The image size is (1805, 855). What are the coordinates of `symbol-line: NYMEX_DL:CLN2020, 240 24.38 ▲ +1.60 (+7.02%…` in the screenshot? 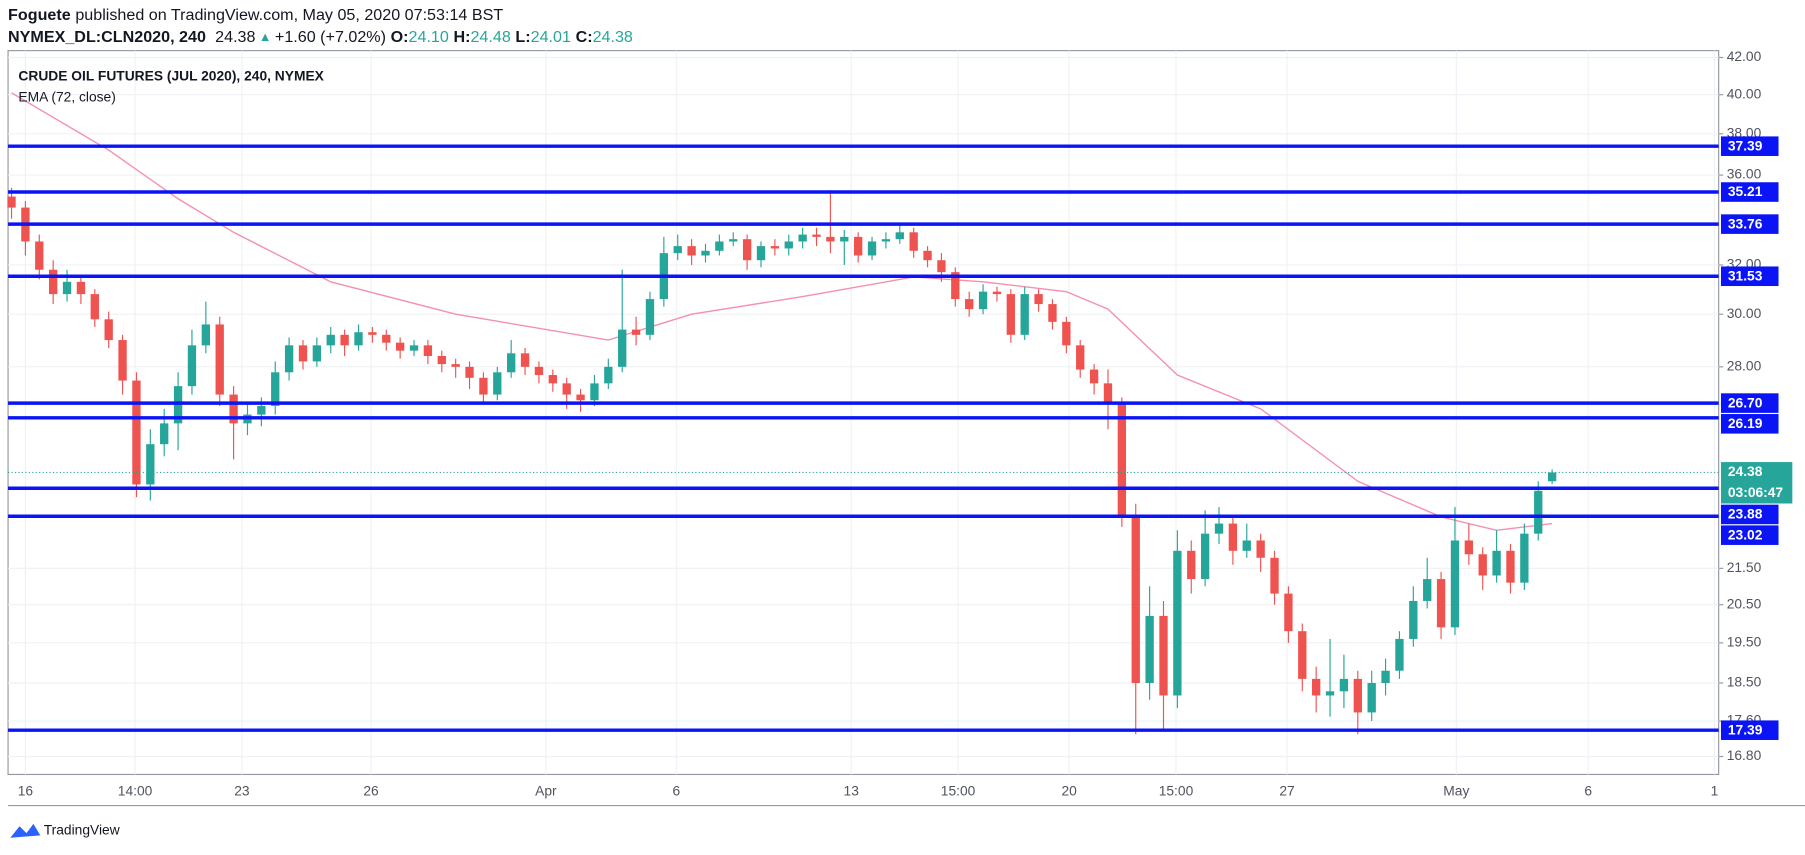 It's located at (320, 37).